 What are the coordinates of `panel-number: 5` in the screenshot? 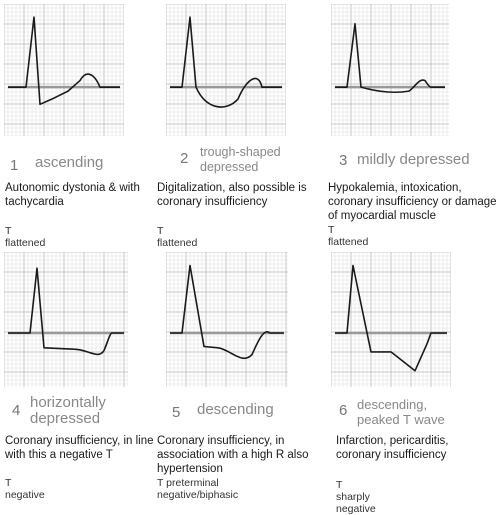 It's located at (176, 412).